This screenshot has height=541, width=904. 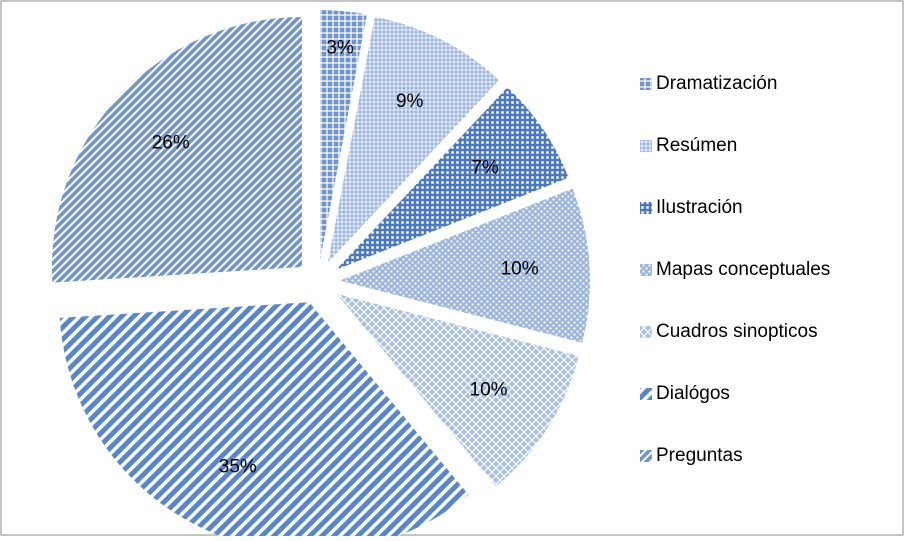 I want to click on data-label: 9%, so click(x=410, y=101).